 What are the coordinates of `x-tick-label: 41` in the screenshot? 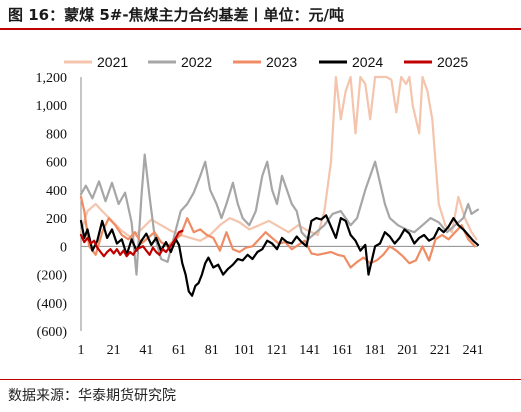 It's located at (146, 350).